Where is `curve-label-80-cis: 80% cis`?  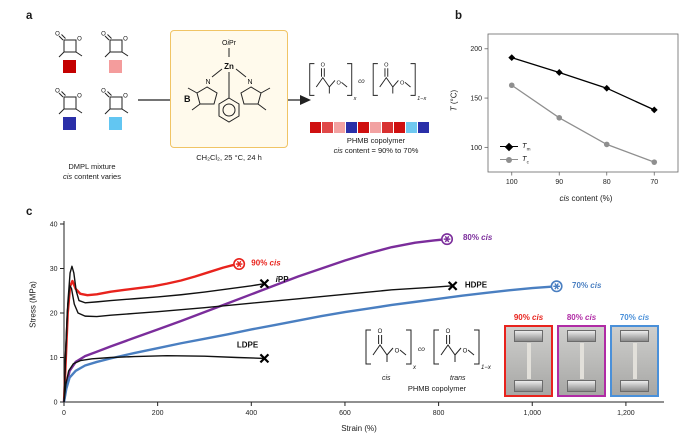
curve-label-80-cis: 80% cis is located at coordinates (478, 237).